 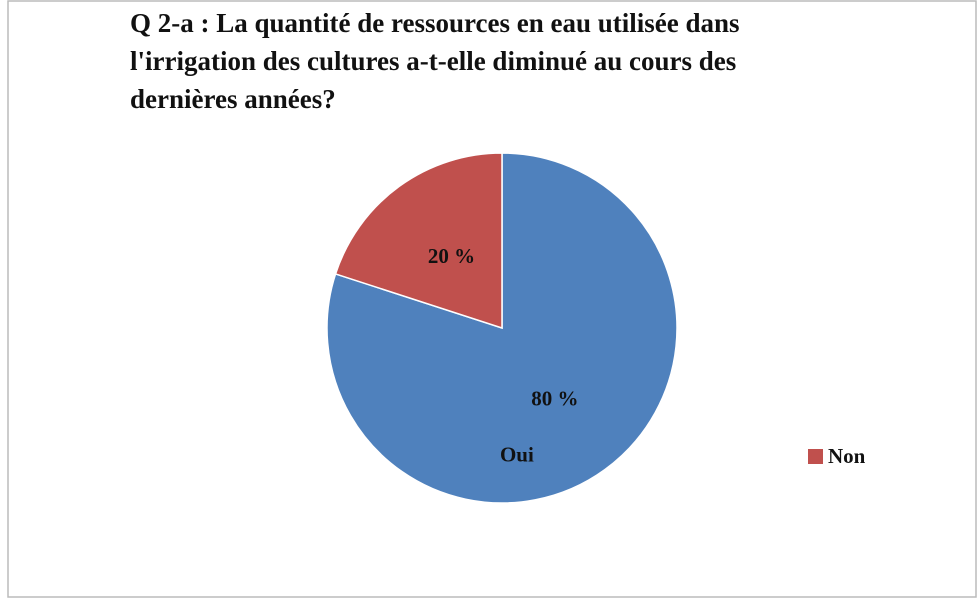 What do you see at coordinates (418, 241) in the screenshot?
I see `pie-slice` at bounding box center [418, 241].